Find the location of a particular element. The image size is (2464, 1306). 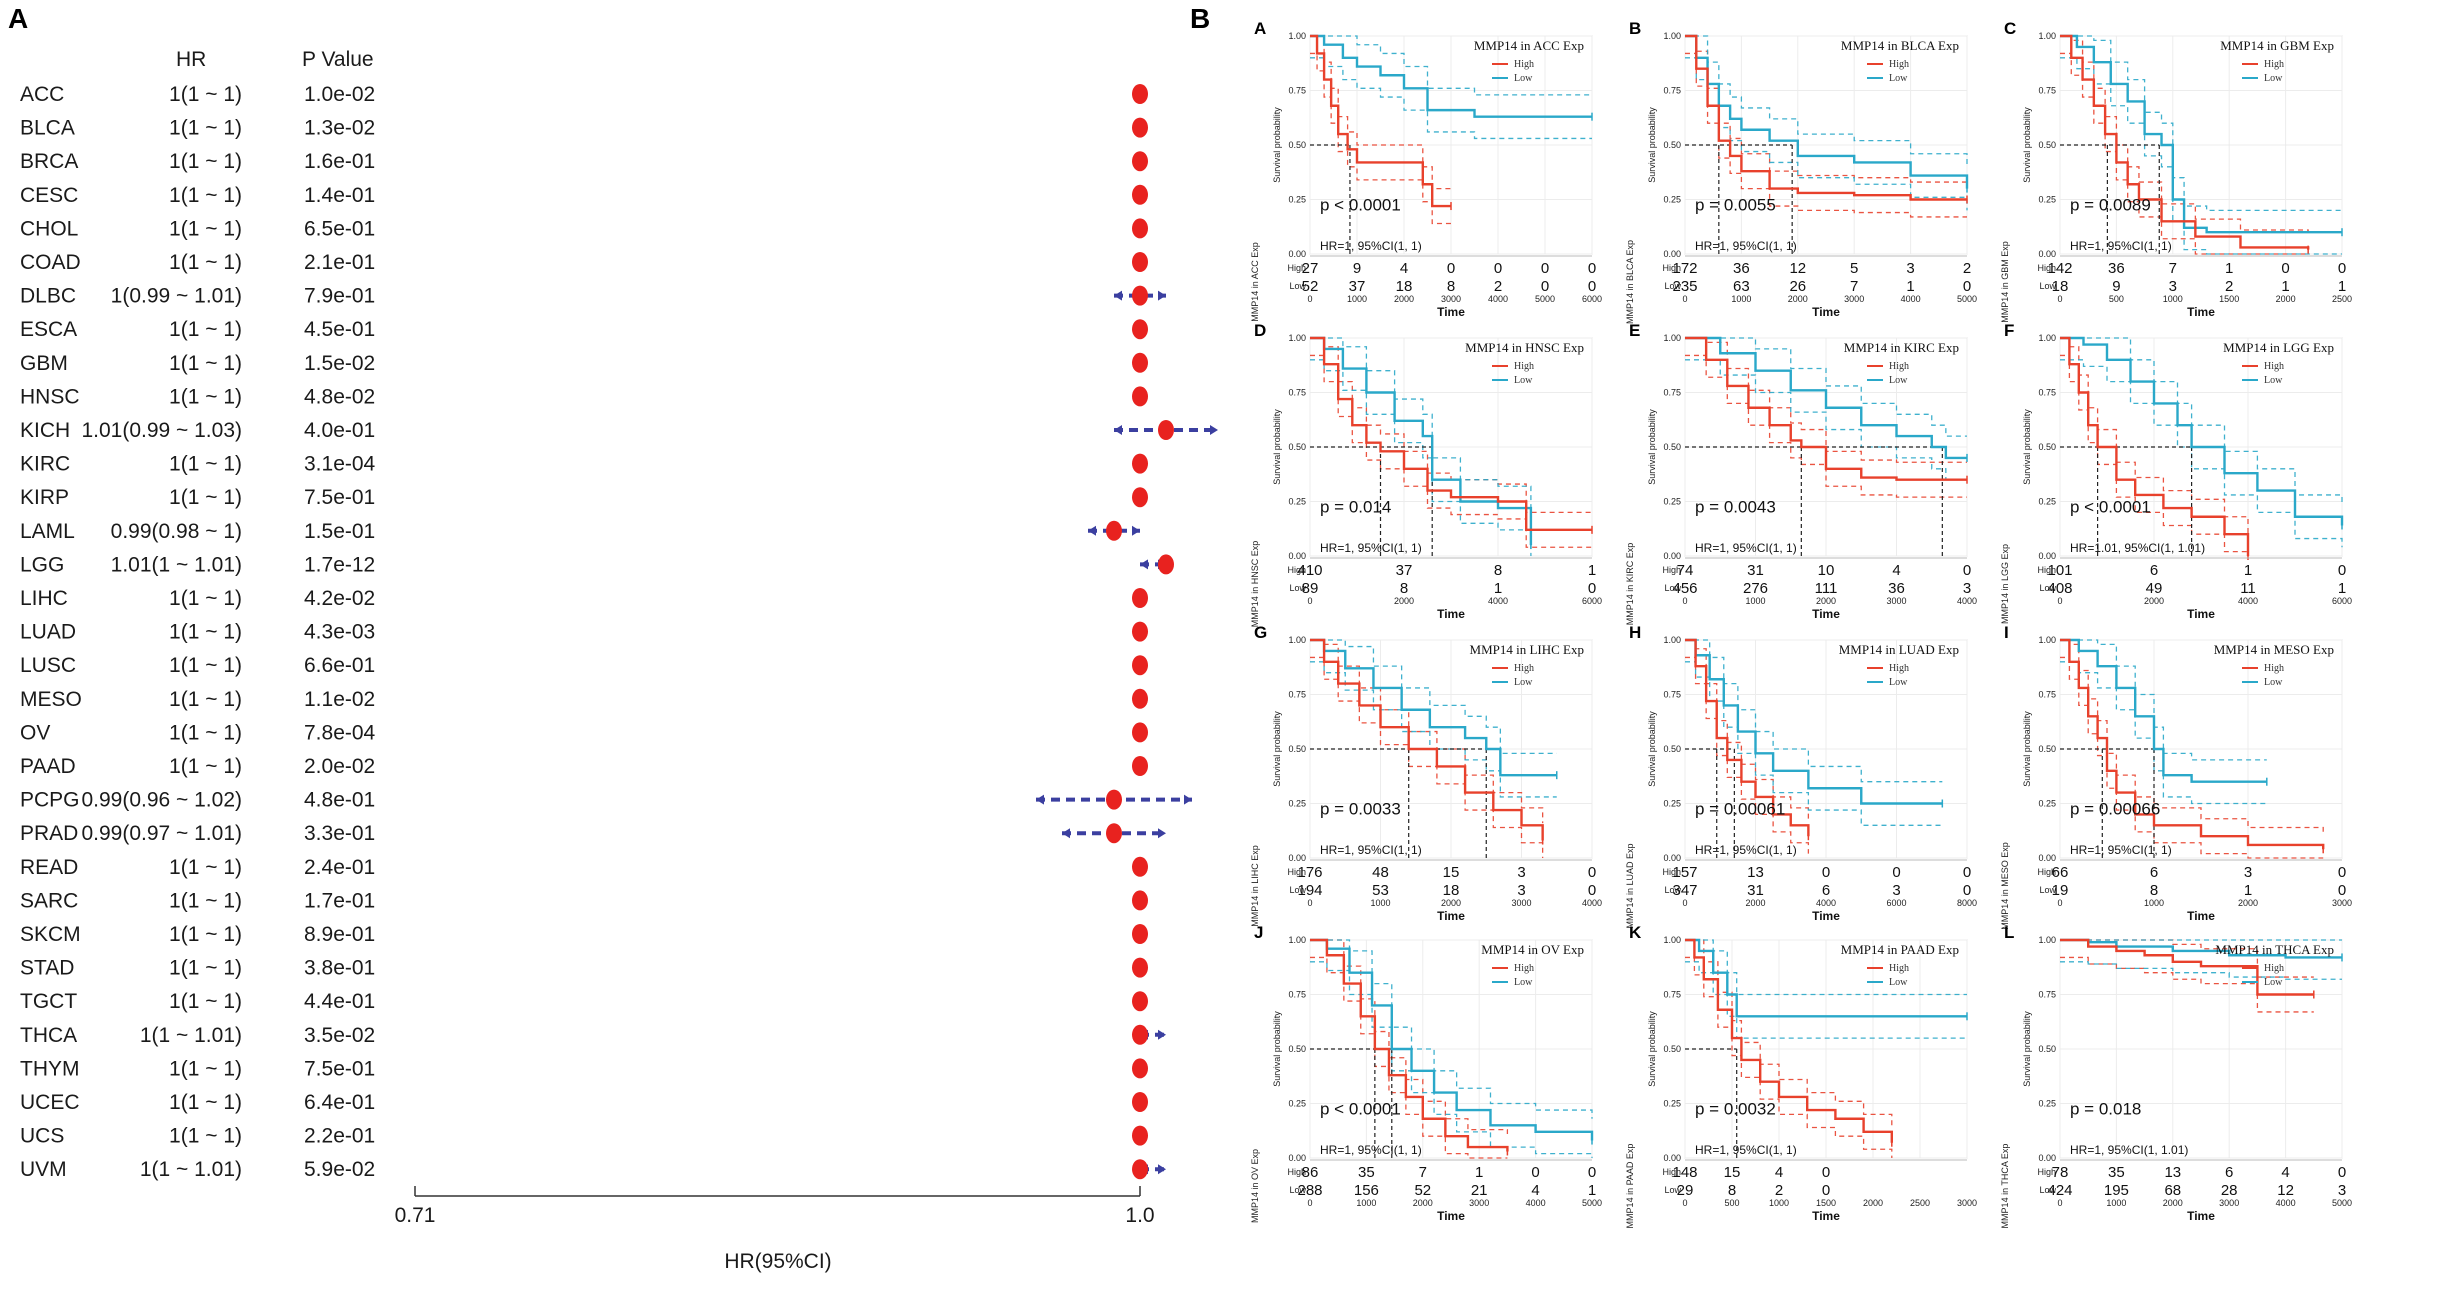

p-value: 1.5e-01 is located at coordinates (339, 531).